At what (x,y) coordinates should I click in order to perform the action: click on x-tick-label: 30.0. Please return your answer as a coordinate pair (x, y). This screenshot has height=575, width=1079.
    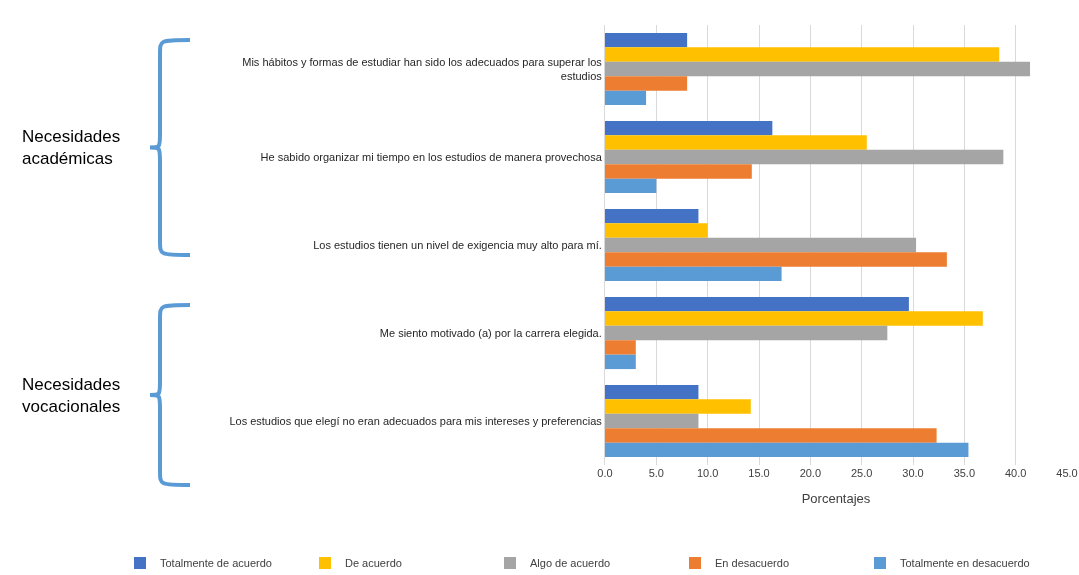
    Looking at the image, I should click on (913, 473).